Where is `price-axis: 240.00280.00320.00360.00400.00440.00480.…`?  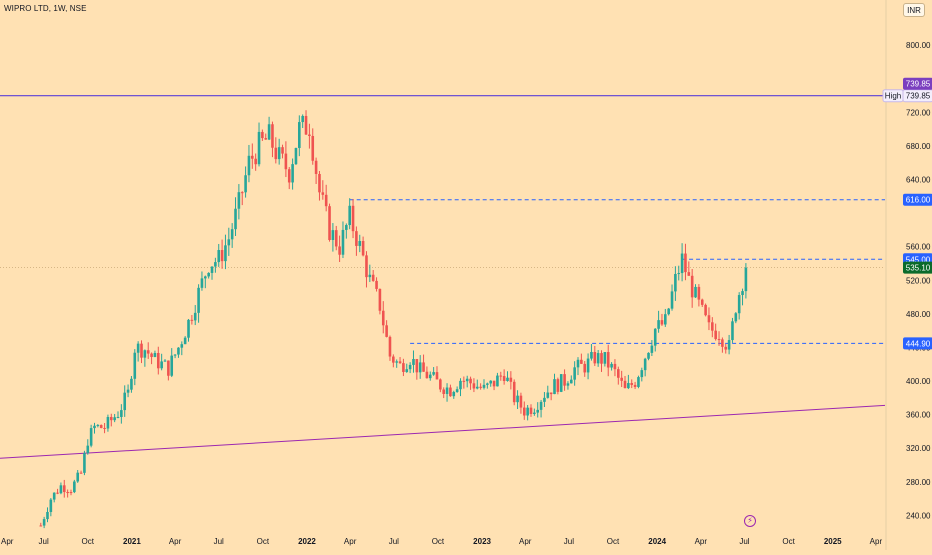
price-axis: 240.00280.00320.00360.00400.00440.00480.… is located at coordinates (907, 280).